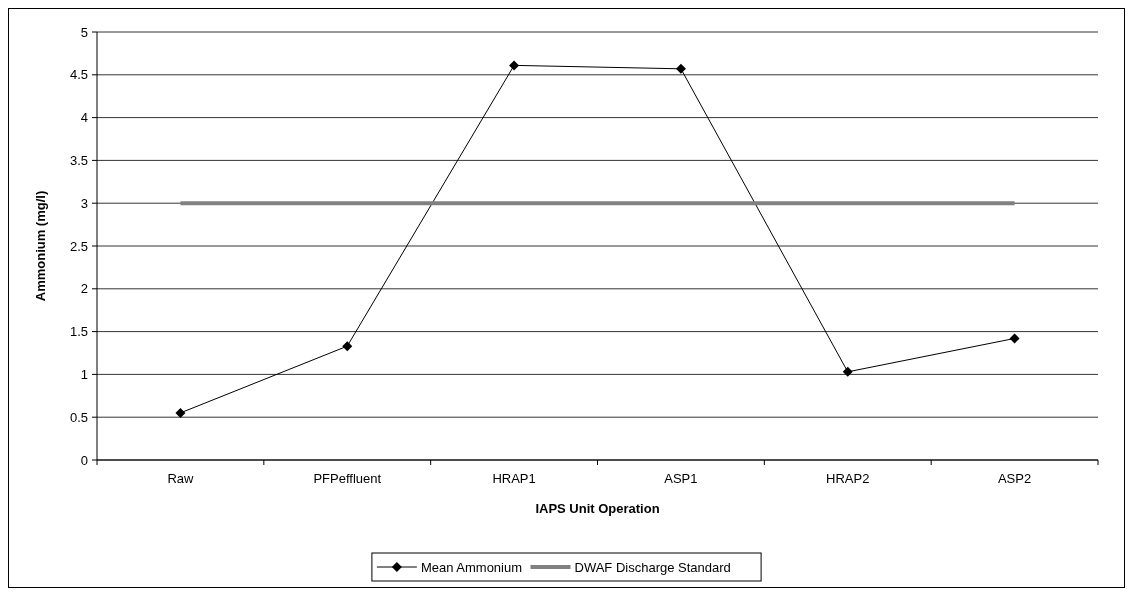 This screenshot has width=1133, height=596. Describe the element at coordinates (84, 289) in the screenshot. I see `y-tick-label: 2` at that location.